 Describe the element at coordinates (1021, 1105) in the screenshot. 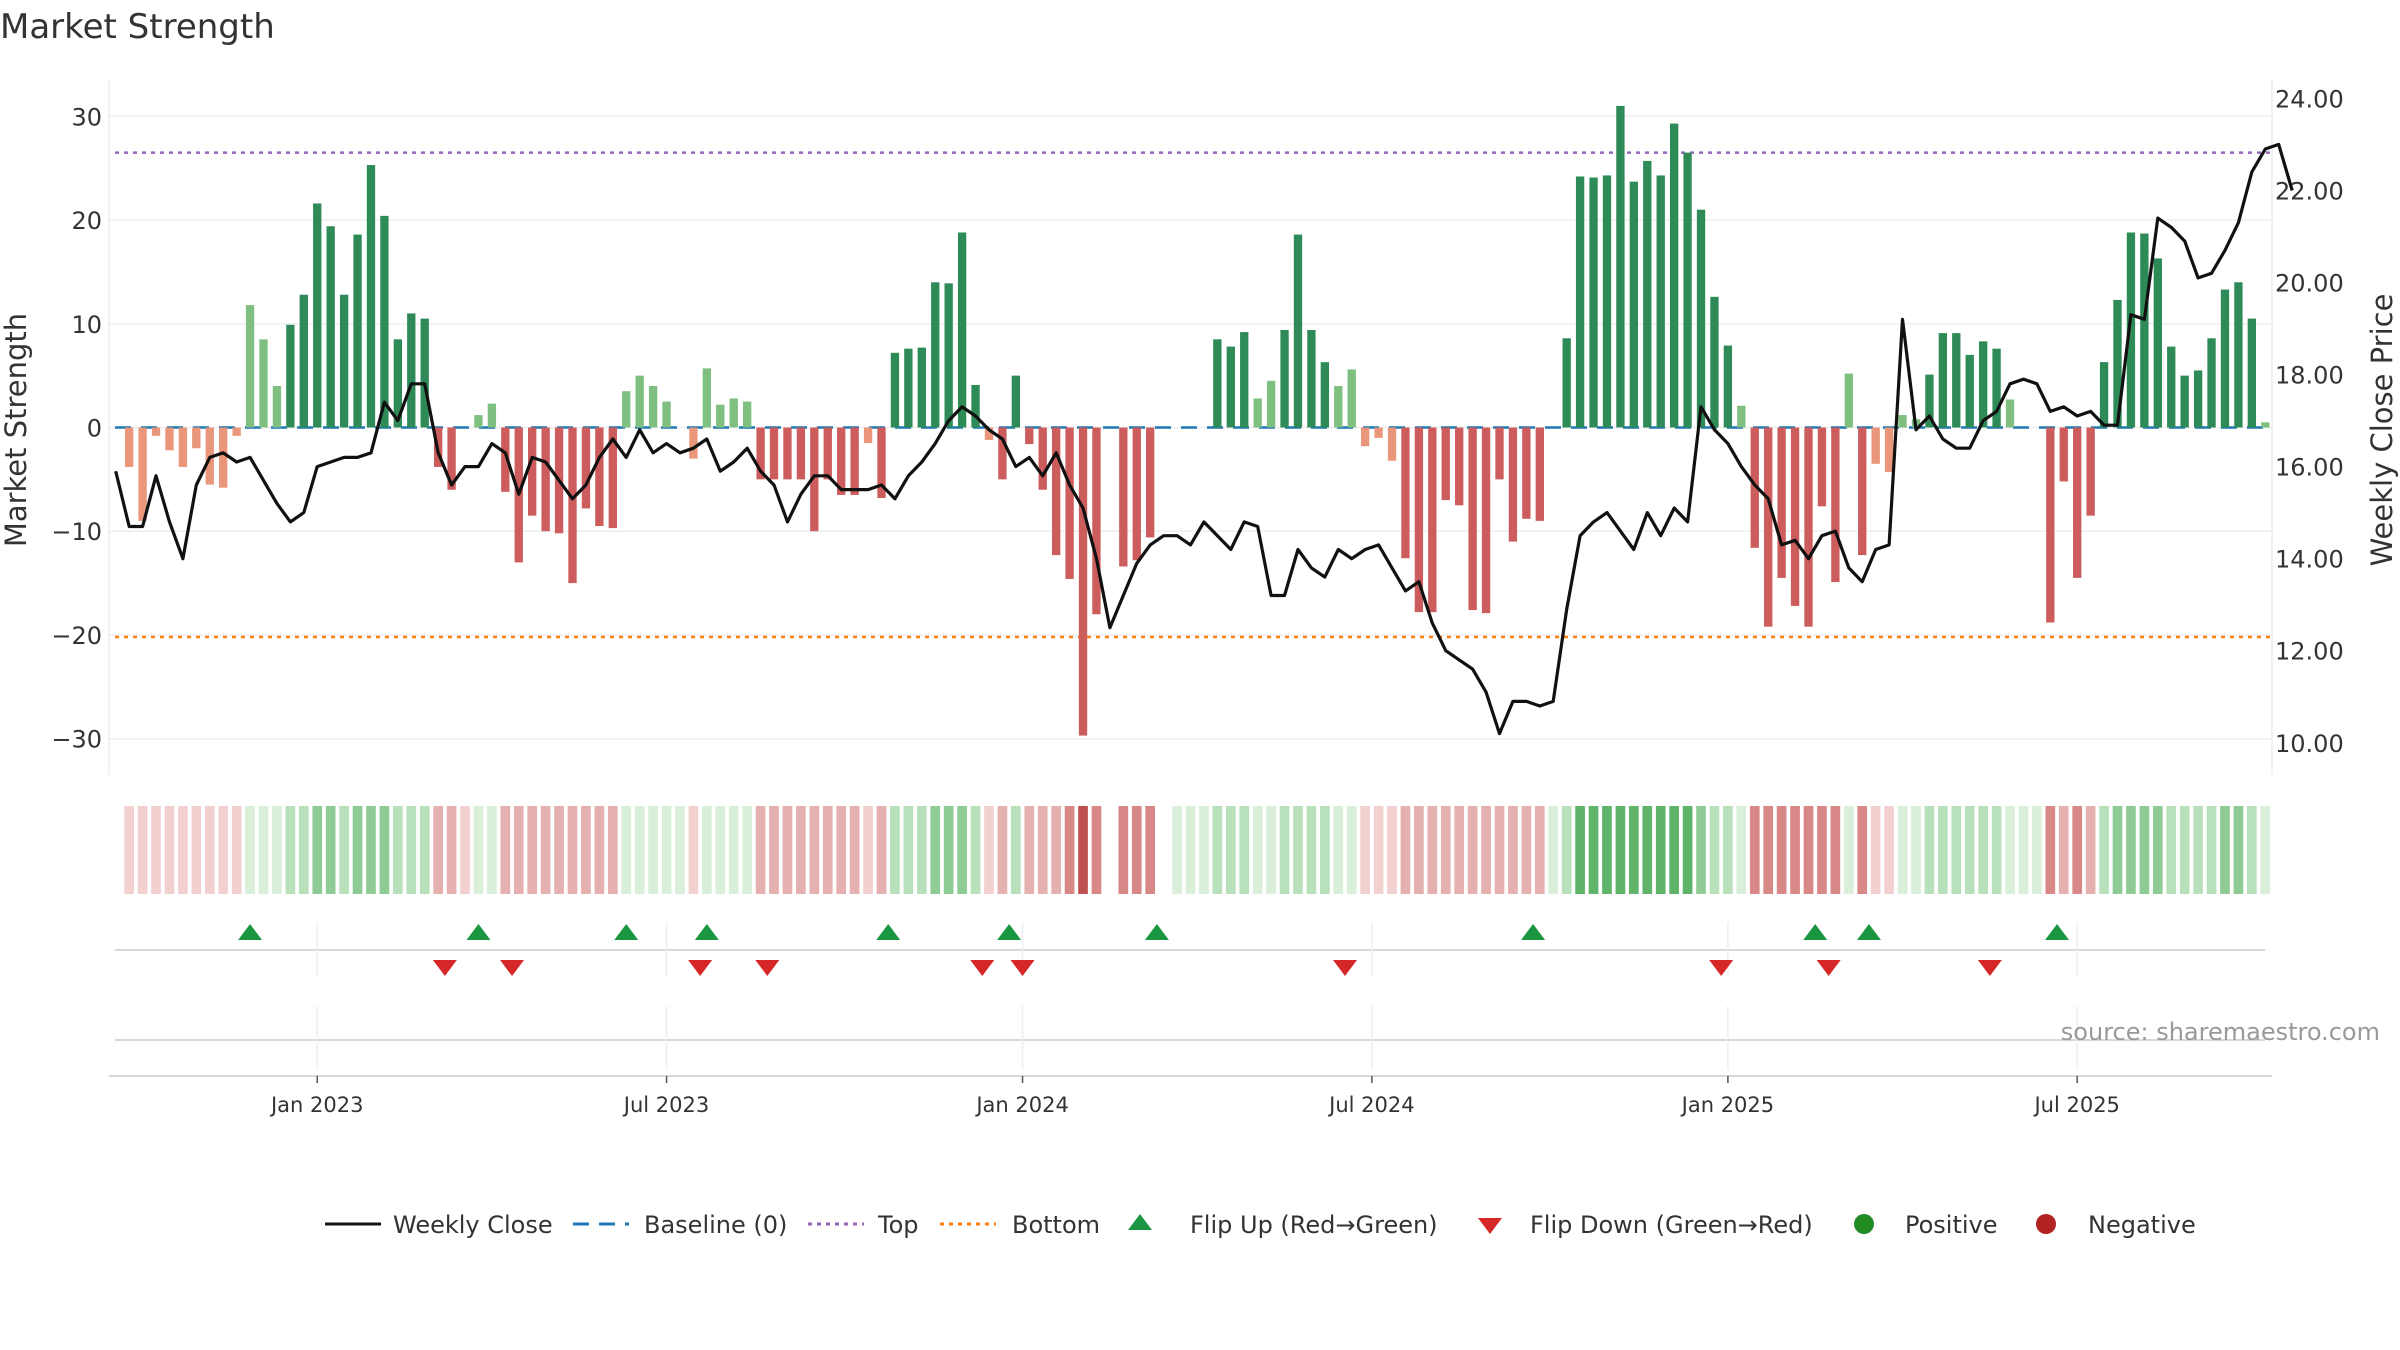

I see `x-tick-label: Jan 2024` at that location.